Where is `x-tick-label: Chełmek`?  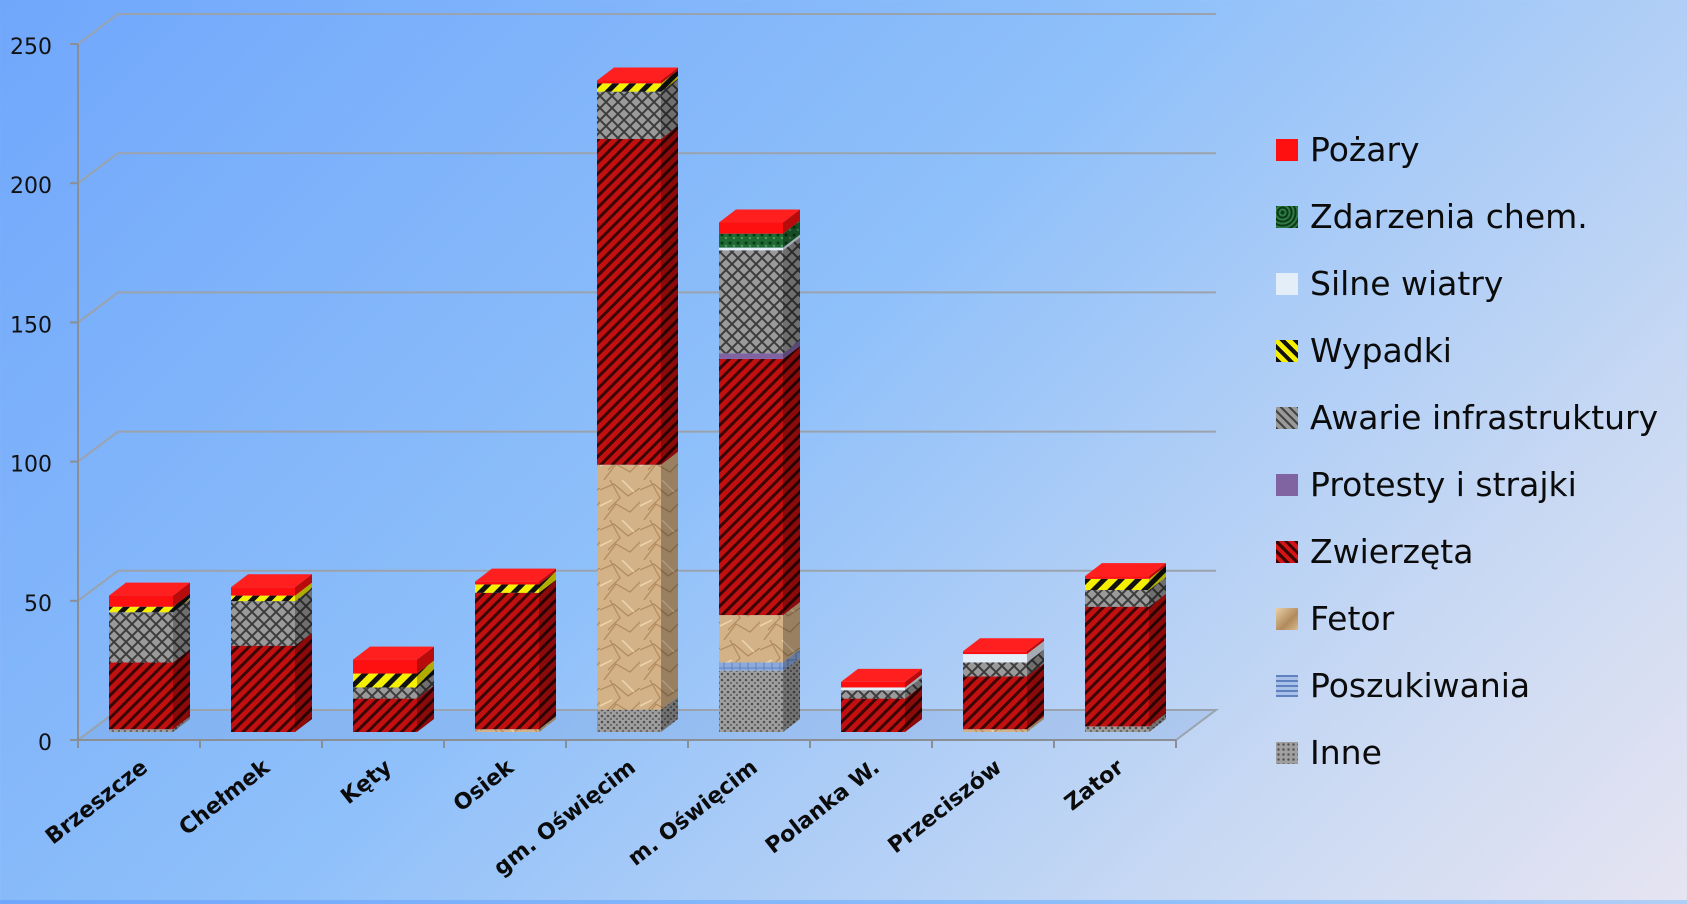
x-tick-label: Chełmek is located at coordinates (225, 797).